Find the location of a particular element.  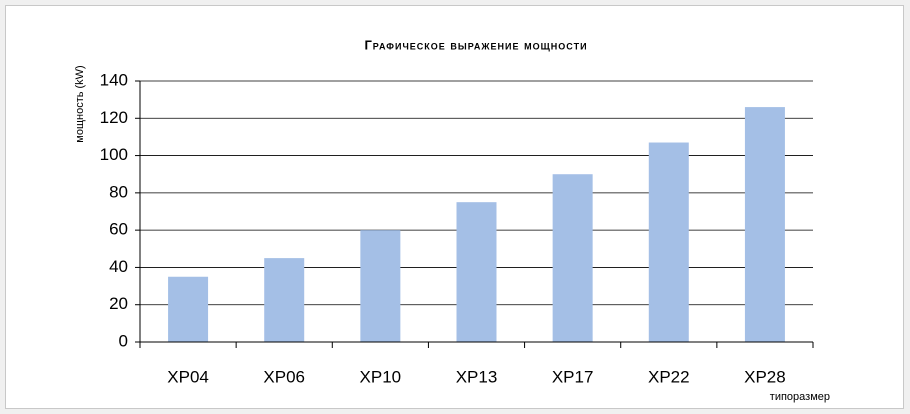

y-tick-label: 20 is located at coordinates (118, 303).